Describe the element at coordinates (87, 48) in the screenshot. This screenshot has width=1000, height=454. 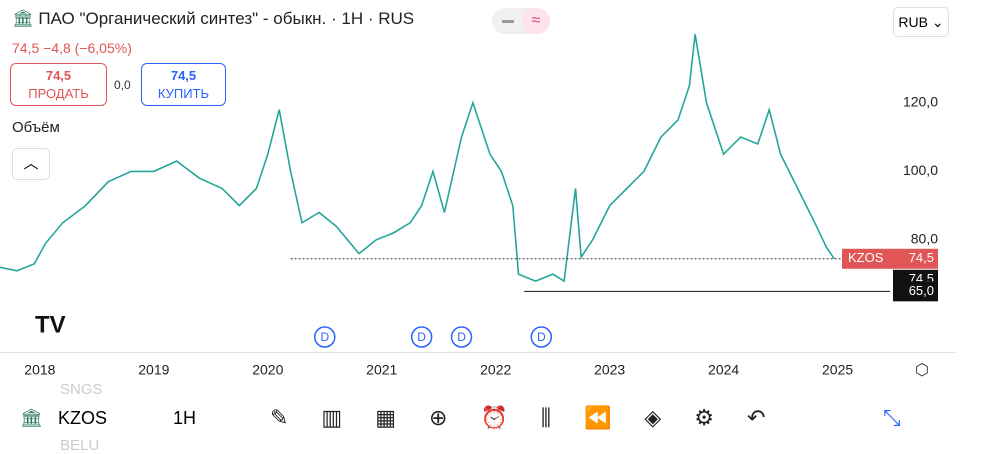
I see `change: −4,8 (−6,05%)` at that location.